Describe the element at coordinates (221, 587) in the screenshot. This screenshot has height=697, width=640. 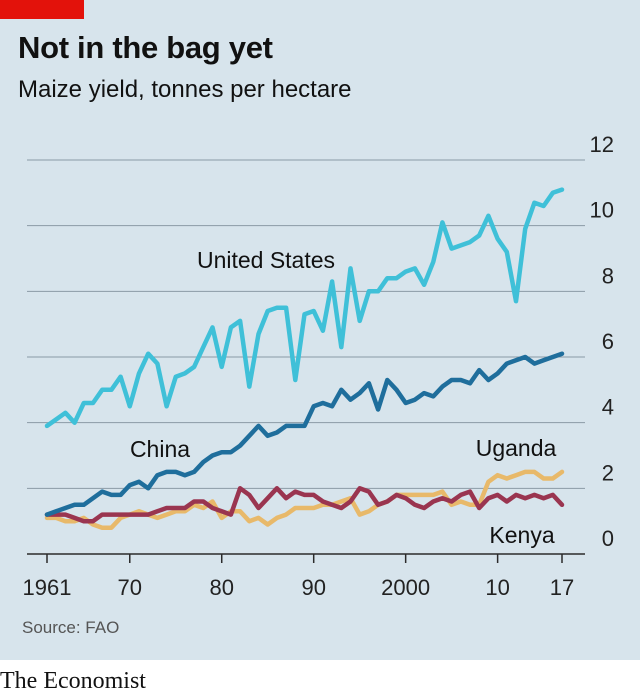
I see `x-tick-label: 80` at that location.